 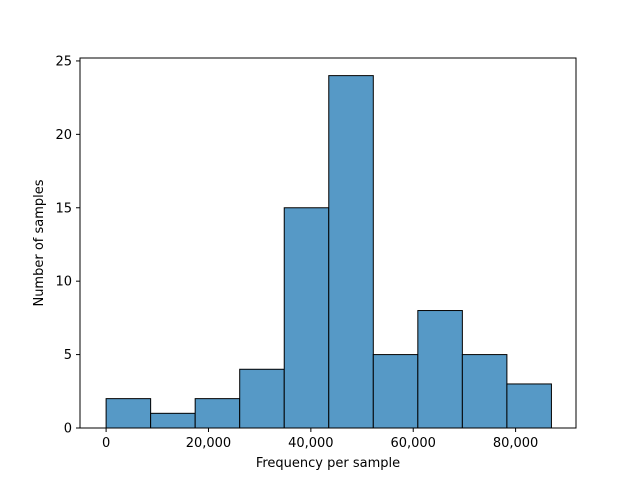 I want to click on y-tick-label: 0, so click(x=68, y=429).